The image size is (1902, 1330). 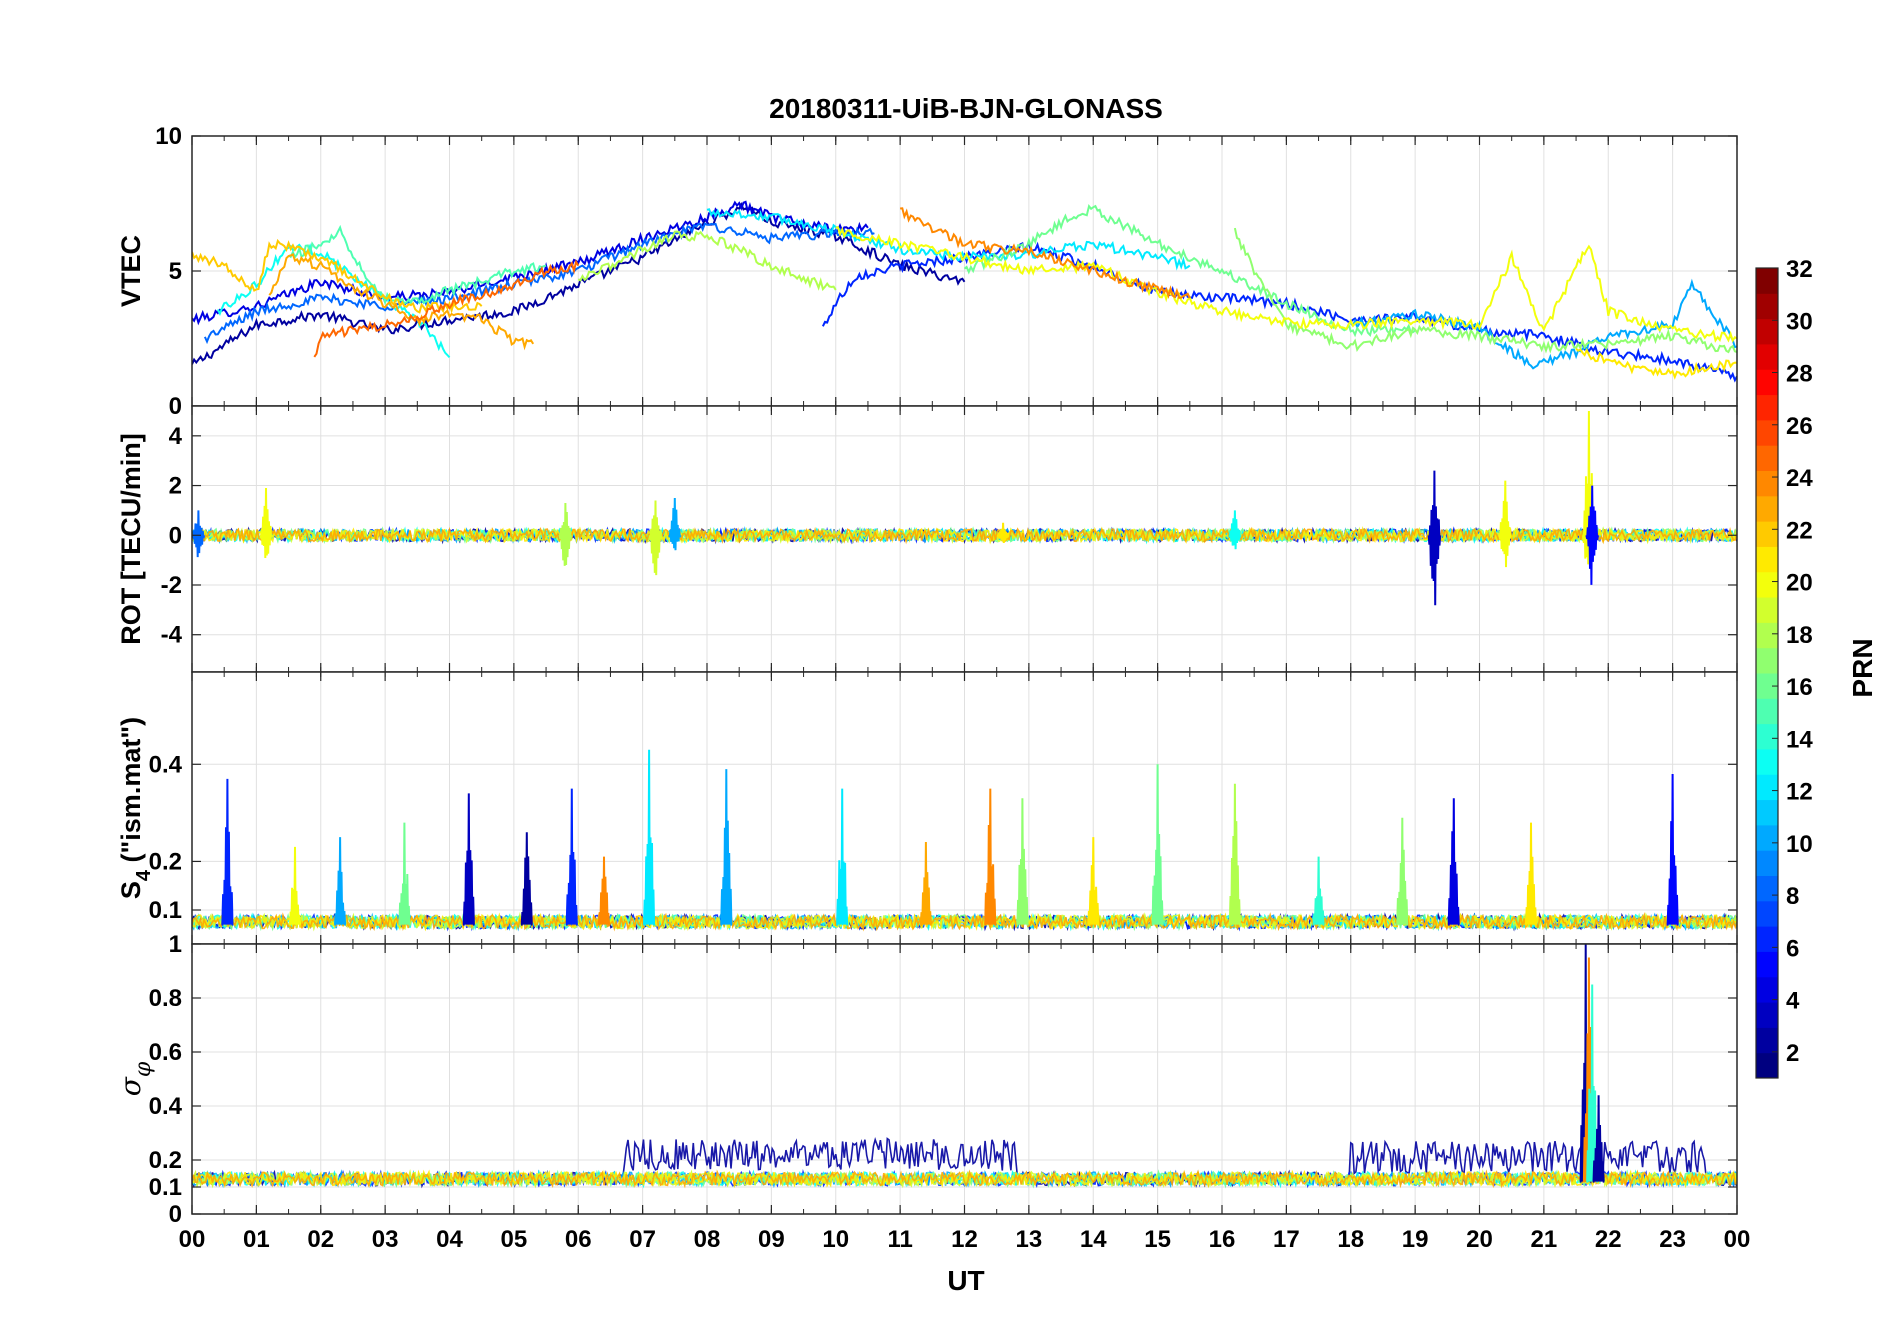 What do you see at coordinates (1792, 948) in the screenshot?
I see `colorbar-tick-label: 6` at bounding box center [1792, 948].